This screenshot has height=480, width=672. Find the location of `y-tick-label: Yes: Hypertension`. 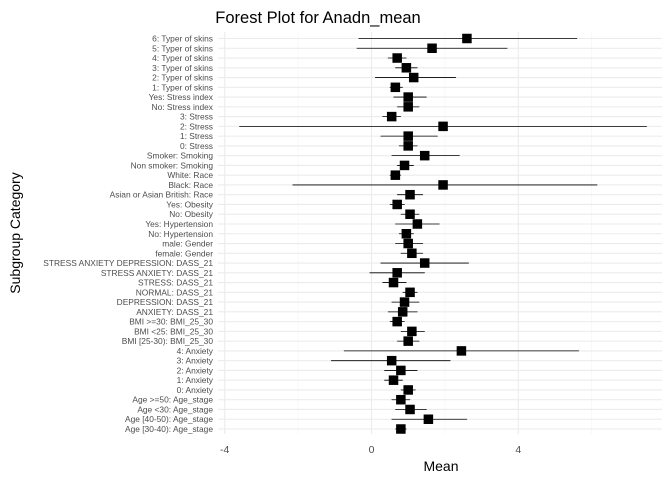

y-tick-label: Yes: Hypertension is located at coordinates (179, 224).